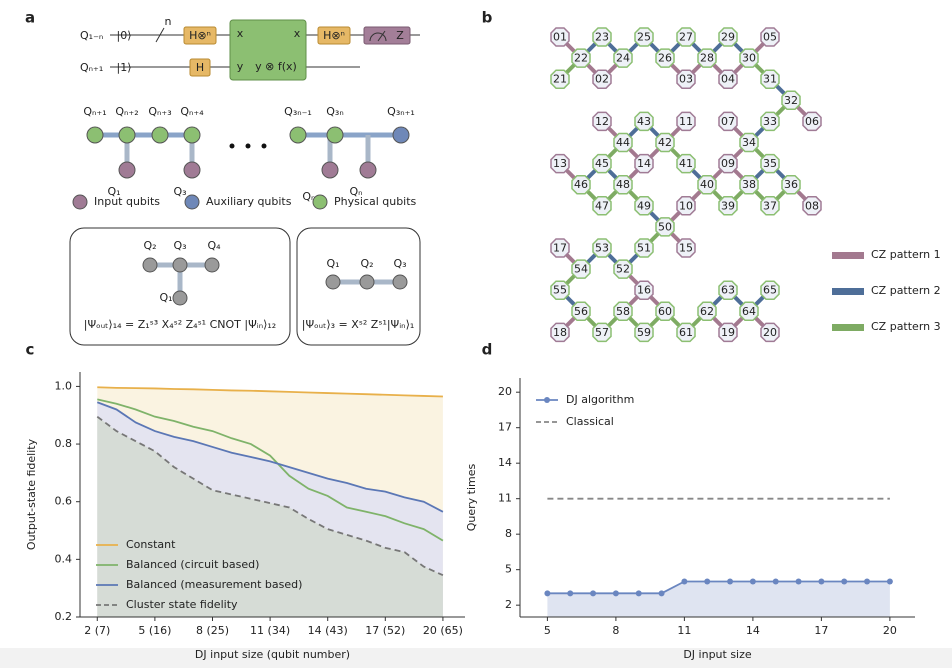 This screenshot has width=952, height=668. I want to click on area, so click(270, 516).